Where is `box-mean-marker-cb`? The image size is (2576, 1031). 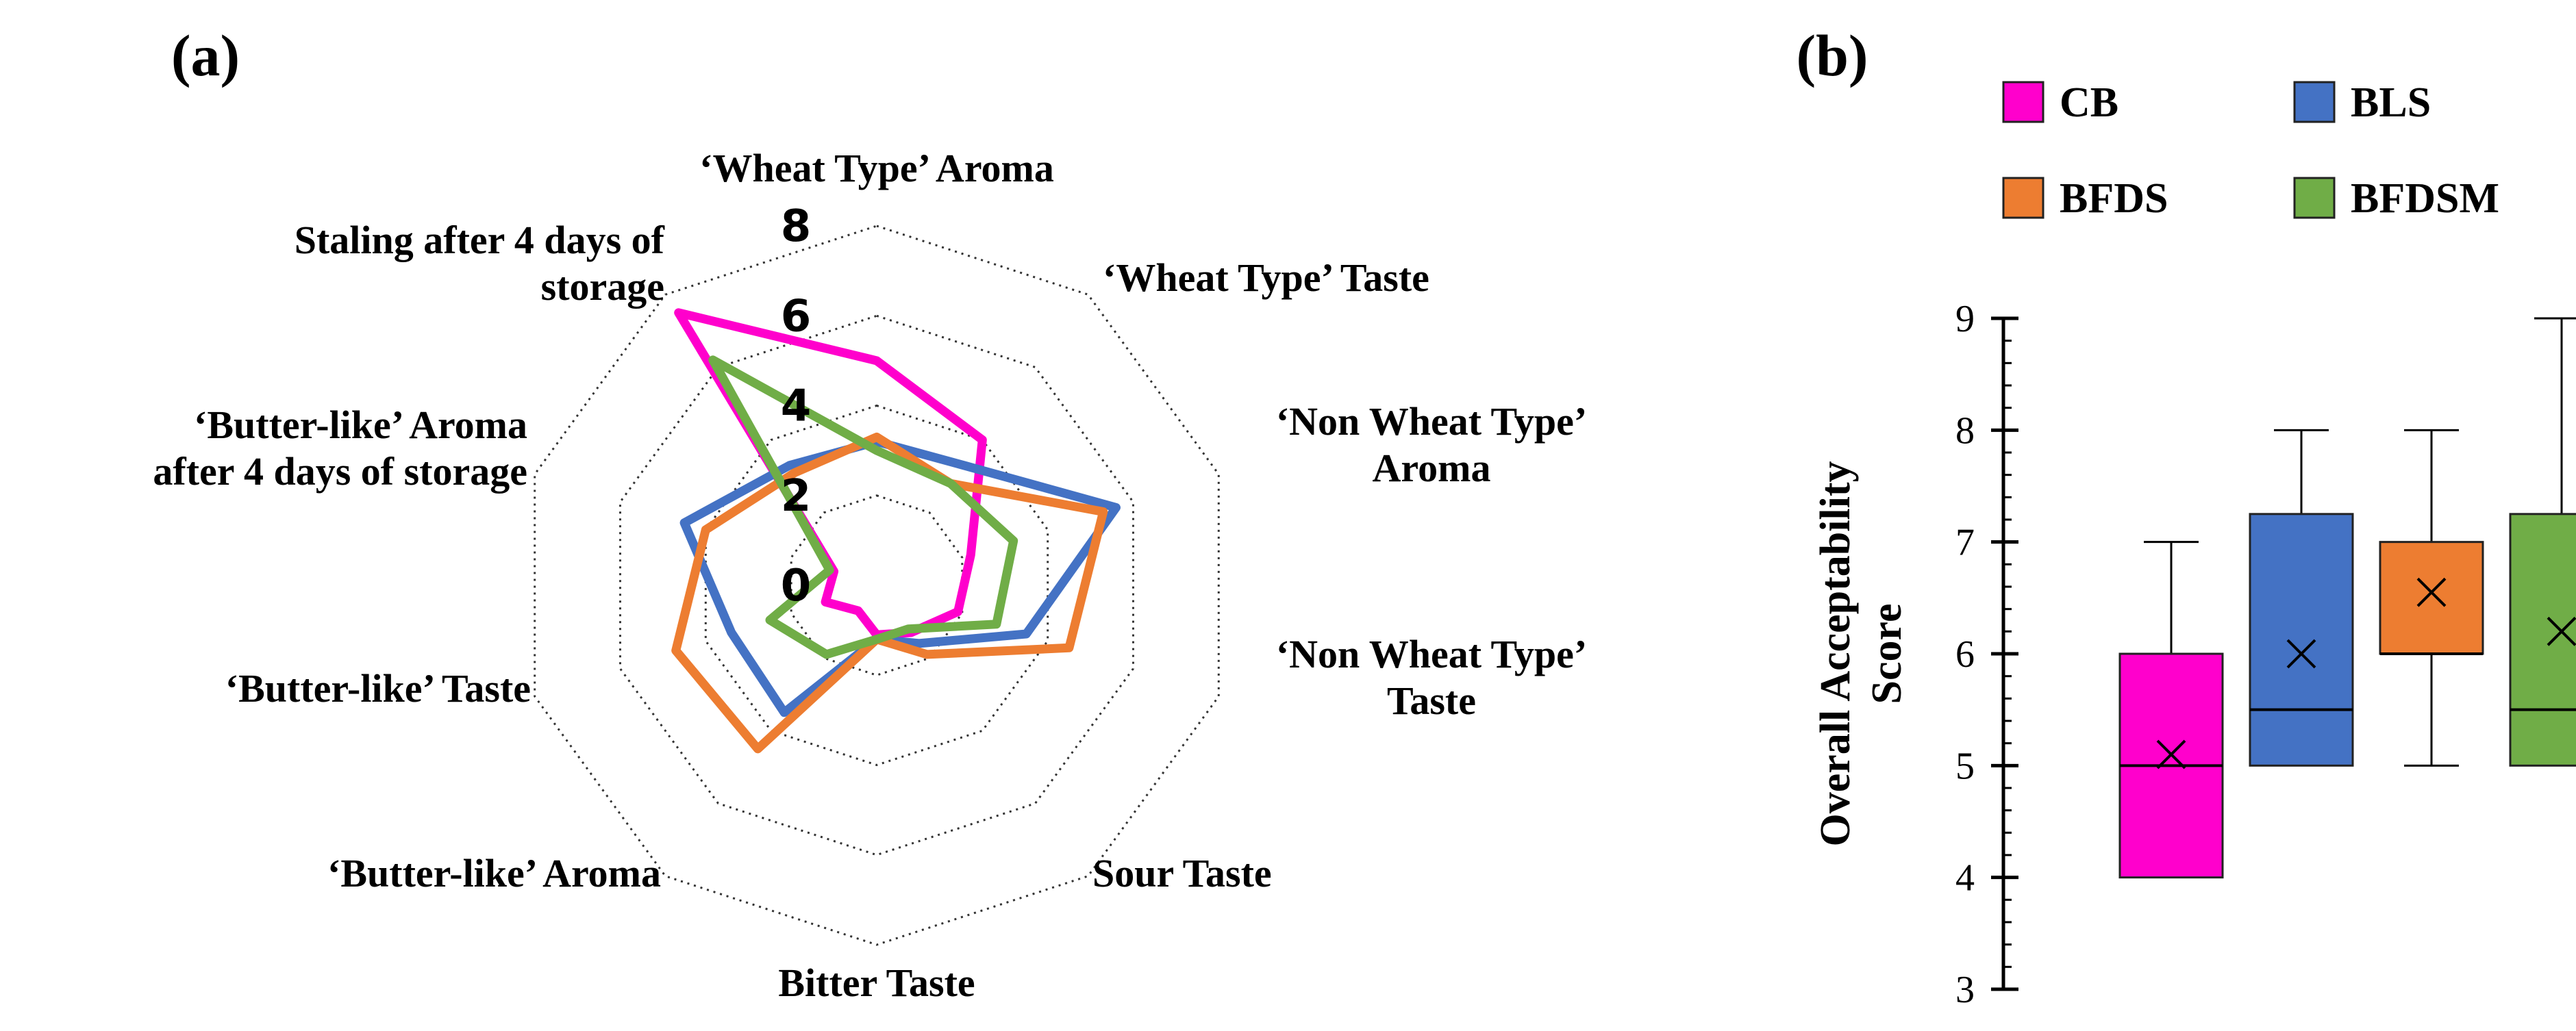 box-mean-marker-cb is located at coordinates (2171, 754).